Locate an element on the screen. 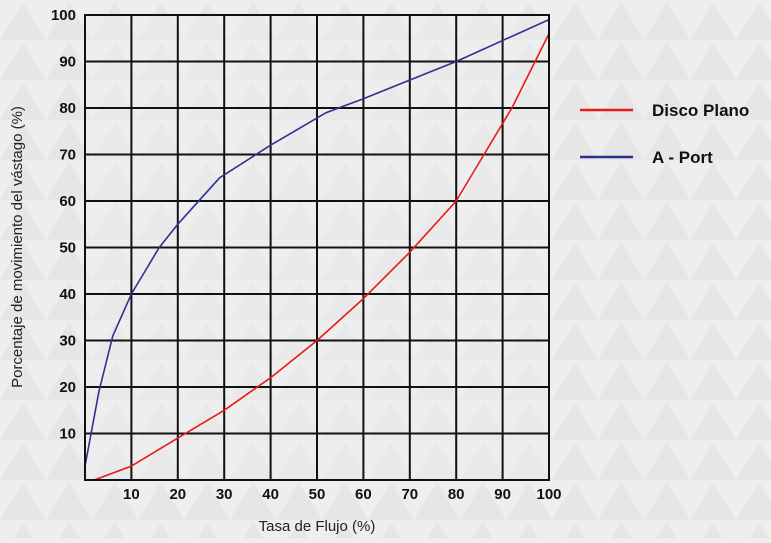 The image size is (771, 543). y-tick-label: 10 is located at coordinates (67, 434).